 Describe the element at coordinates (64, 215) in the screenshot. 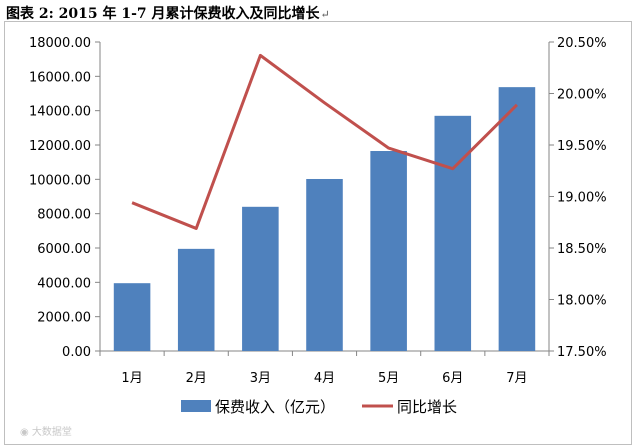

I see `left-tick-label: 8000.00` at that location.